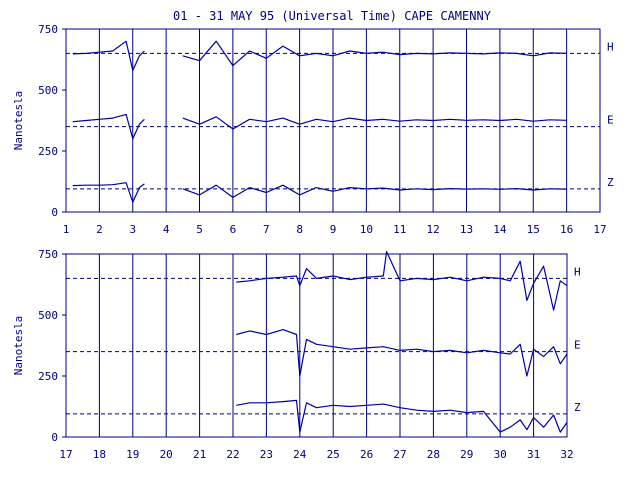 The width and height of the screenshot is (640, 480). What do you see at coordinates (500, 454) in the screenshot?
I see `x-tick-label: 30` at bounding box center [500, 454].